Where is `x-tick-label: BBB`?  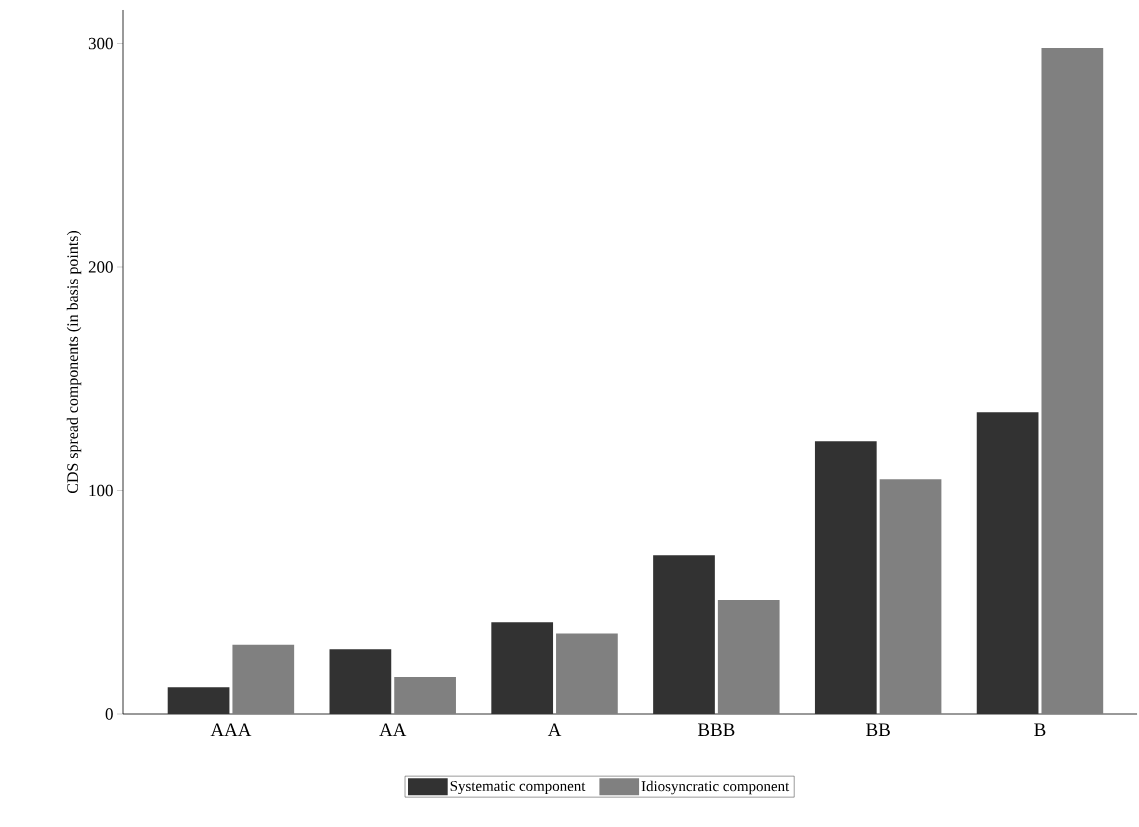
x-tick-label: BBB is located at coordinates (716, 729).